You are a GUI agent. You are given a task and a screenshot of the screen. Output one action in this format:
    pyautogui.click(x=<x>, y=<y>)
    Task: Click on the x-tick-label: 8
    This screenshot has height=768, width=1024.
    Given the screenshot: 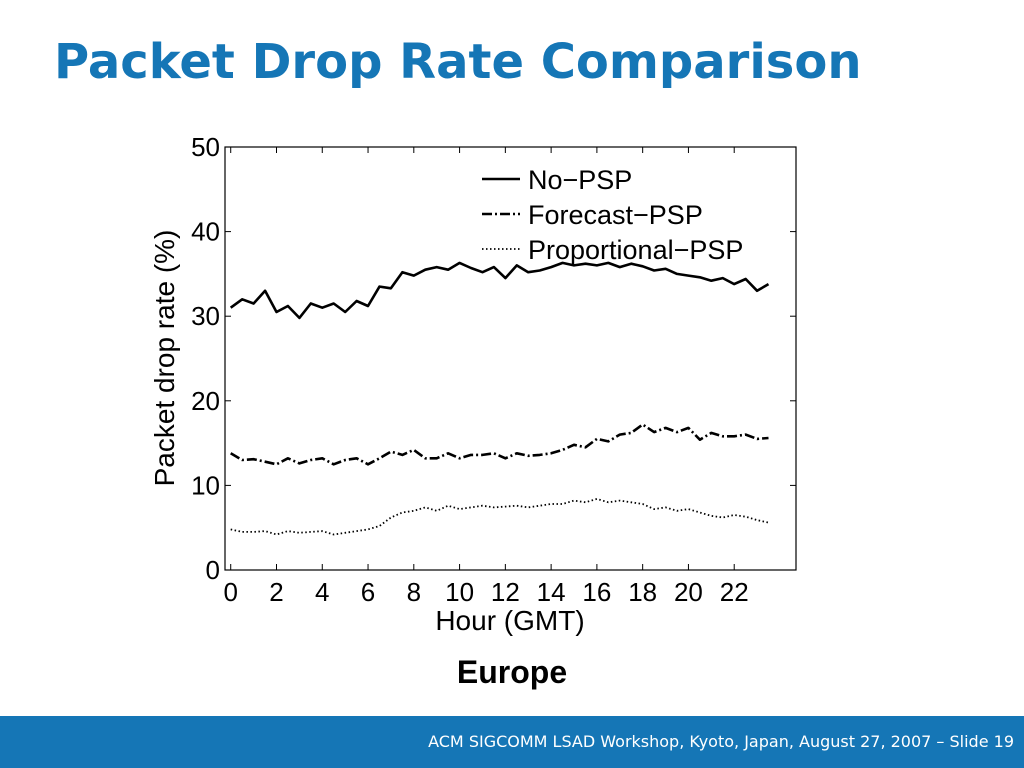 What is the action you would take?
    pyautogui.click(x=414, y=592)
    